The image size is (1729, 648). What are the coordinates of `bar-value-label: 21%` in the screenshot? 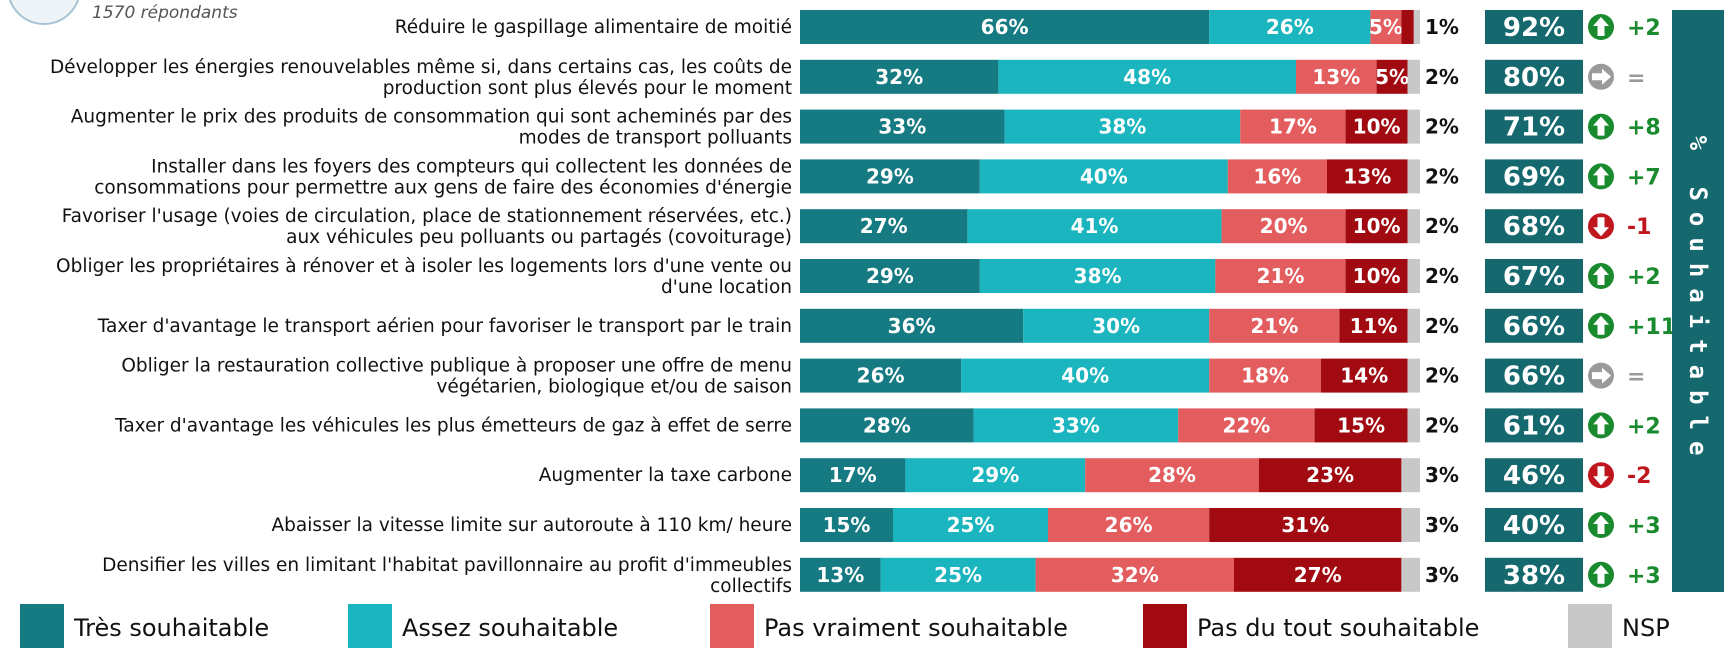 It's located at (1274, 326).